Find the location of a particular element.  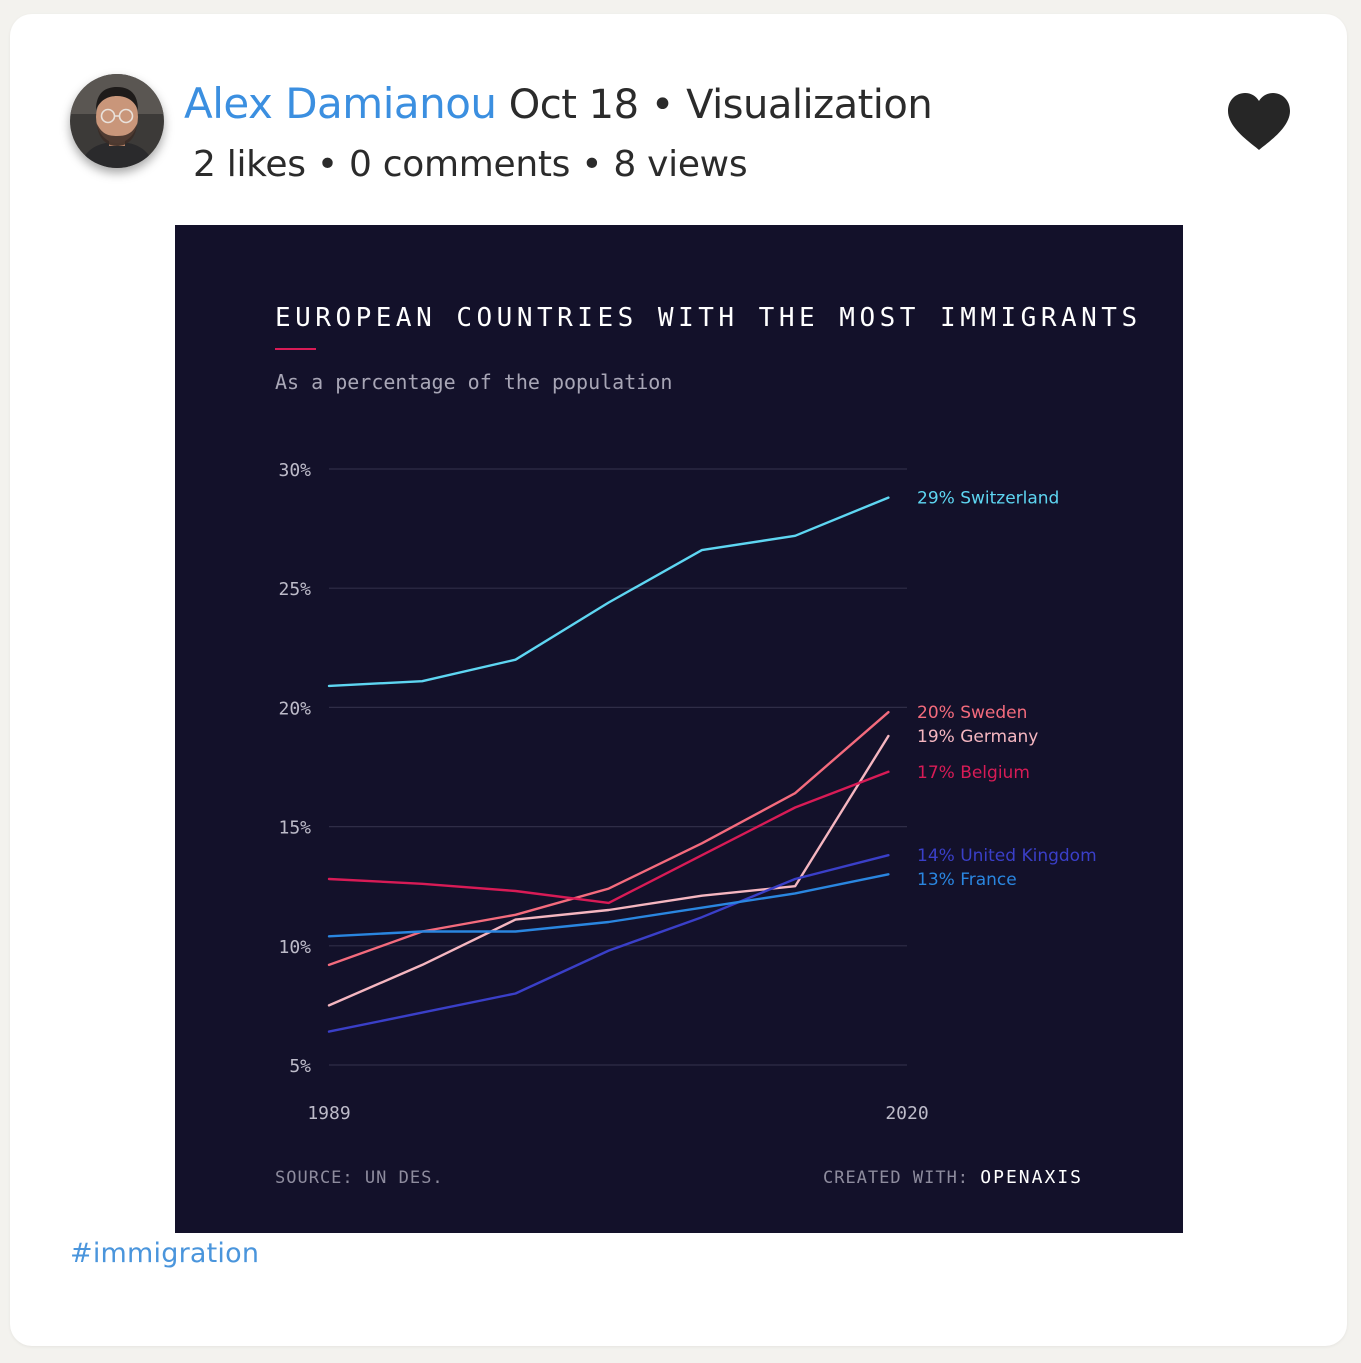

source-label: SOURCE: is located at coordinates (314, 1178).